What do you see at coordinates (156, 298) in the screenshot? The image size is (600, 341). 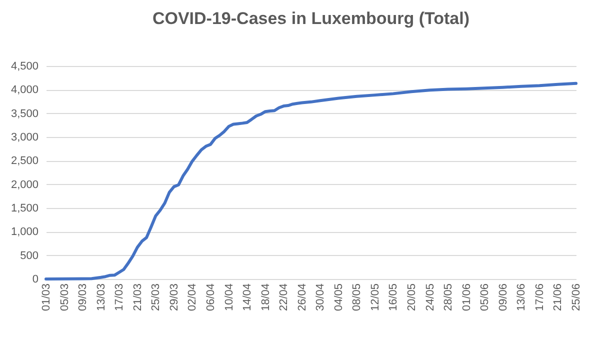 I see `x-tick-label: 25/03` at bounding box center [156, 298].